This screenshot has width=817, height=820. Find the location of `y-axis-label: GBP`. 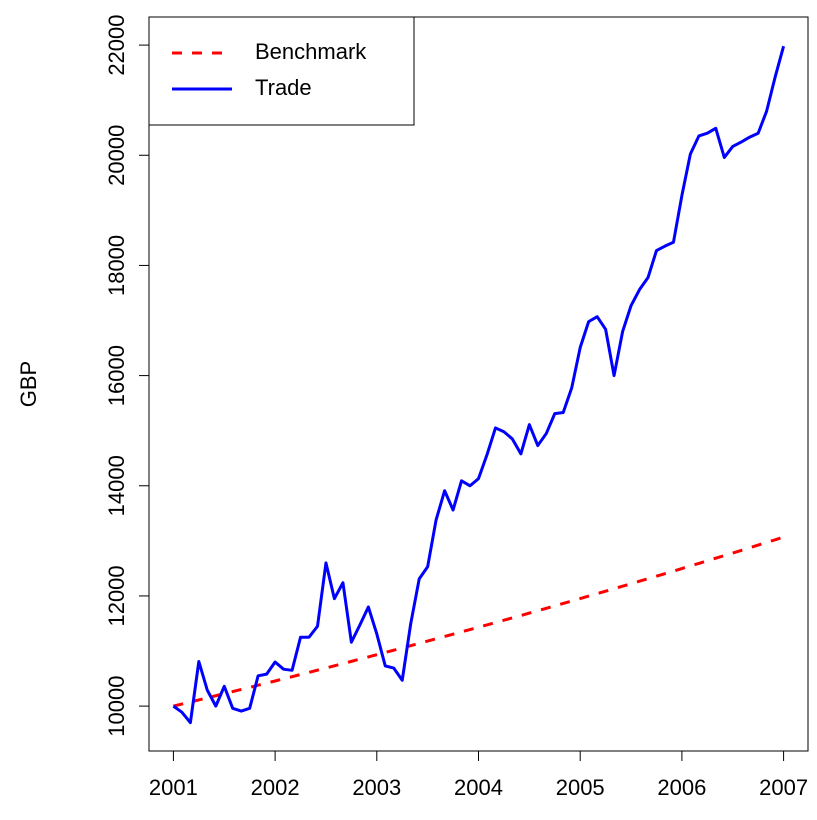

y-axis-label: GBP is located at coordinates (28, 384).